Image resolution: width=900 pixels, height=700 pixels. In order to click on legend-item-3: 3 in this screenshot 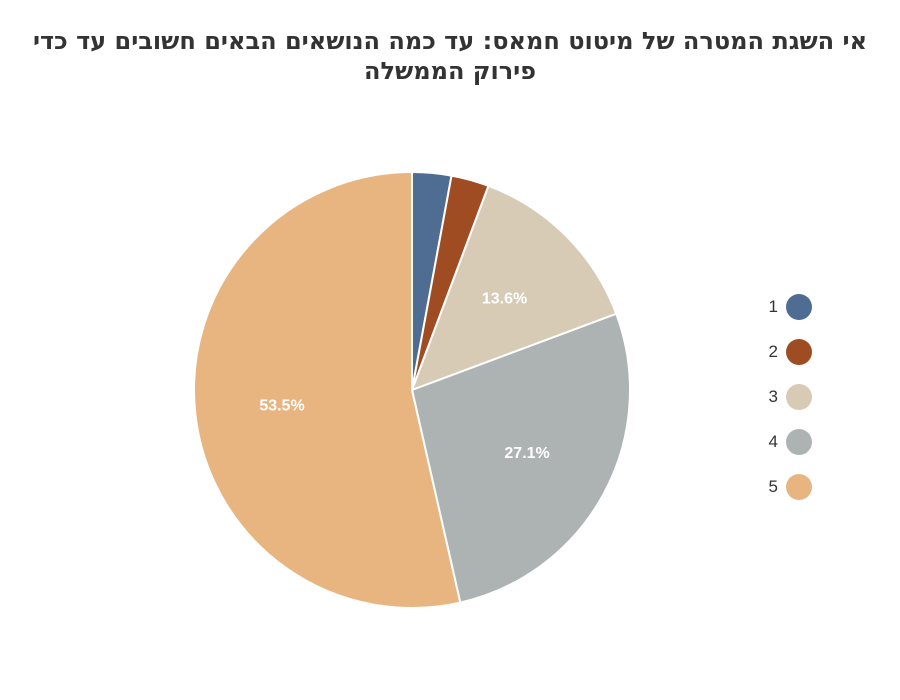, I will do `click(782, 396)`.